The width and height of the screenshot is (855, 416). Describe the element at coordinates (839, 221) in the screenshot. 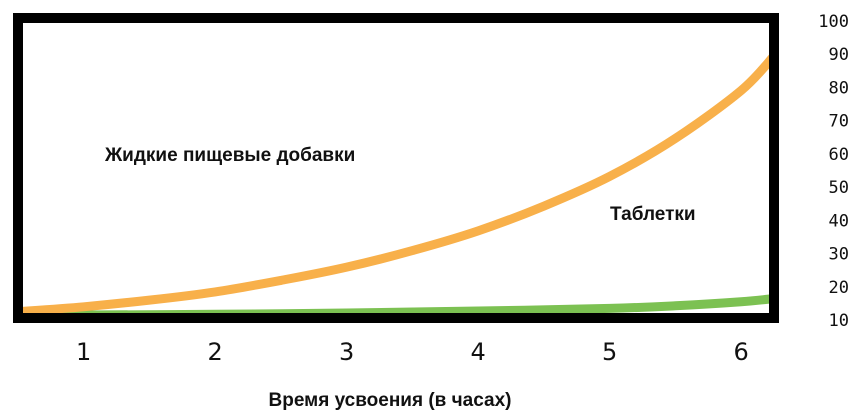

I see `y-tick-label: 40` at that location.